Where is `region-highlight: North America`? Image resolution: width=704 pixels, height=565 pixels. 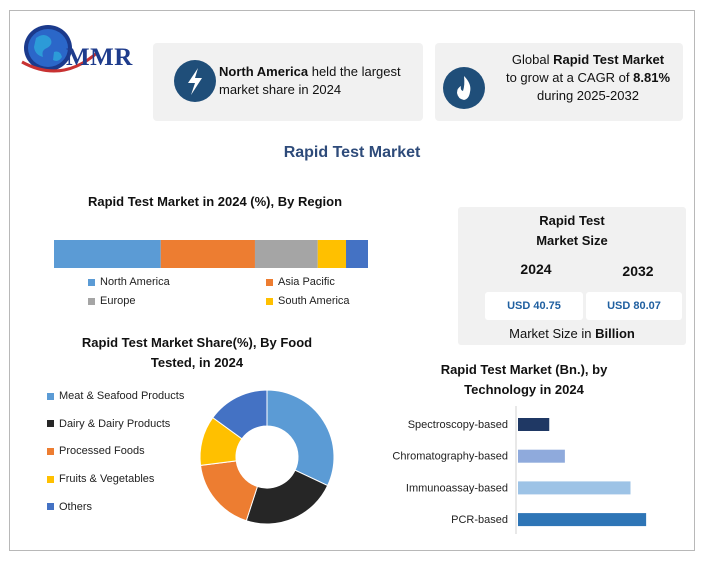 region-highlight: North America is located at coordinates (264, 71).